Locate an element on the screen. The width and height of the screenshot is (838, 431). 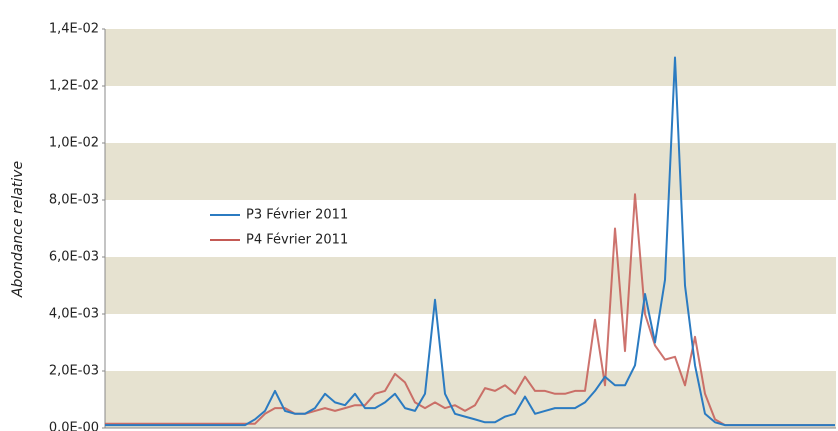
legend-label: P4 Février 2011 is located at coordinates (297, 240).